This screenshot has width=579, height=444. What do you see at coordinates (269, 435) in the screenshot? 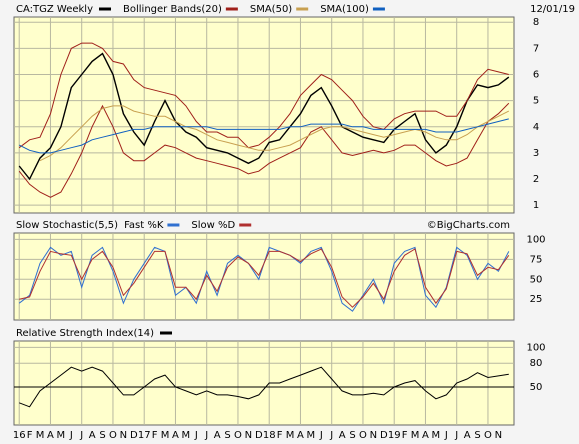
I see `x-tick-label: 18` at bounding box center [269, 435].